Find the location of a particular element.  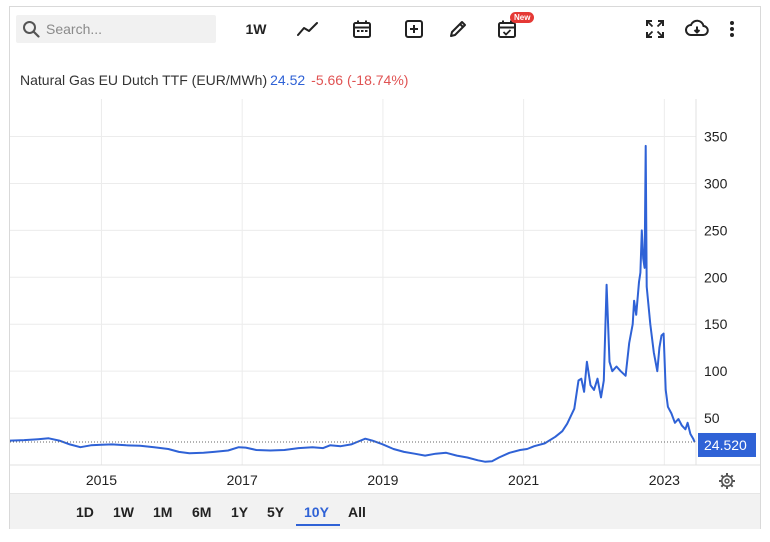

draw-button is located at coordinates (458, 29).